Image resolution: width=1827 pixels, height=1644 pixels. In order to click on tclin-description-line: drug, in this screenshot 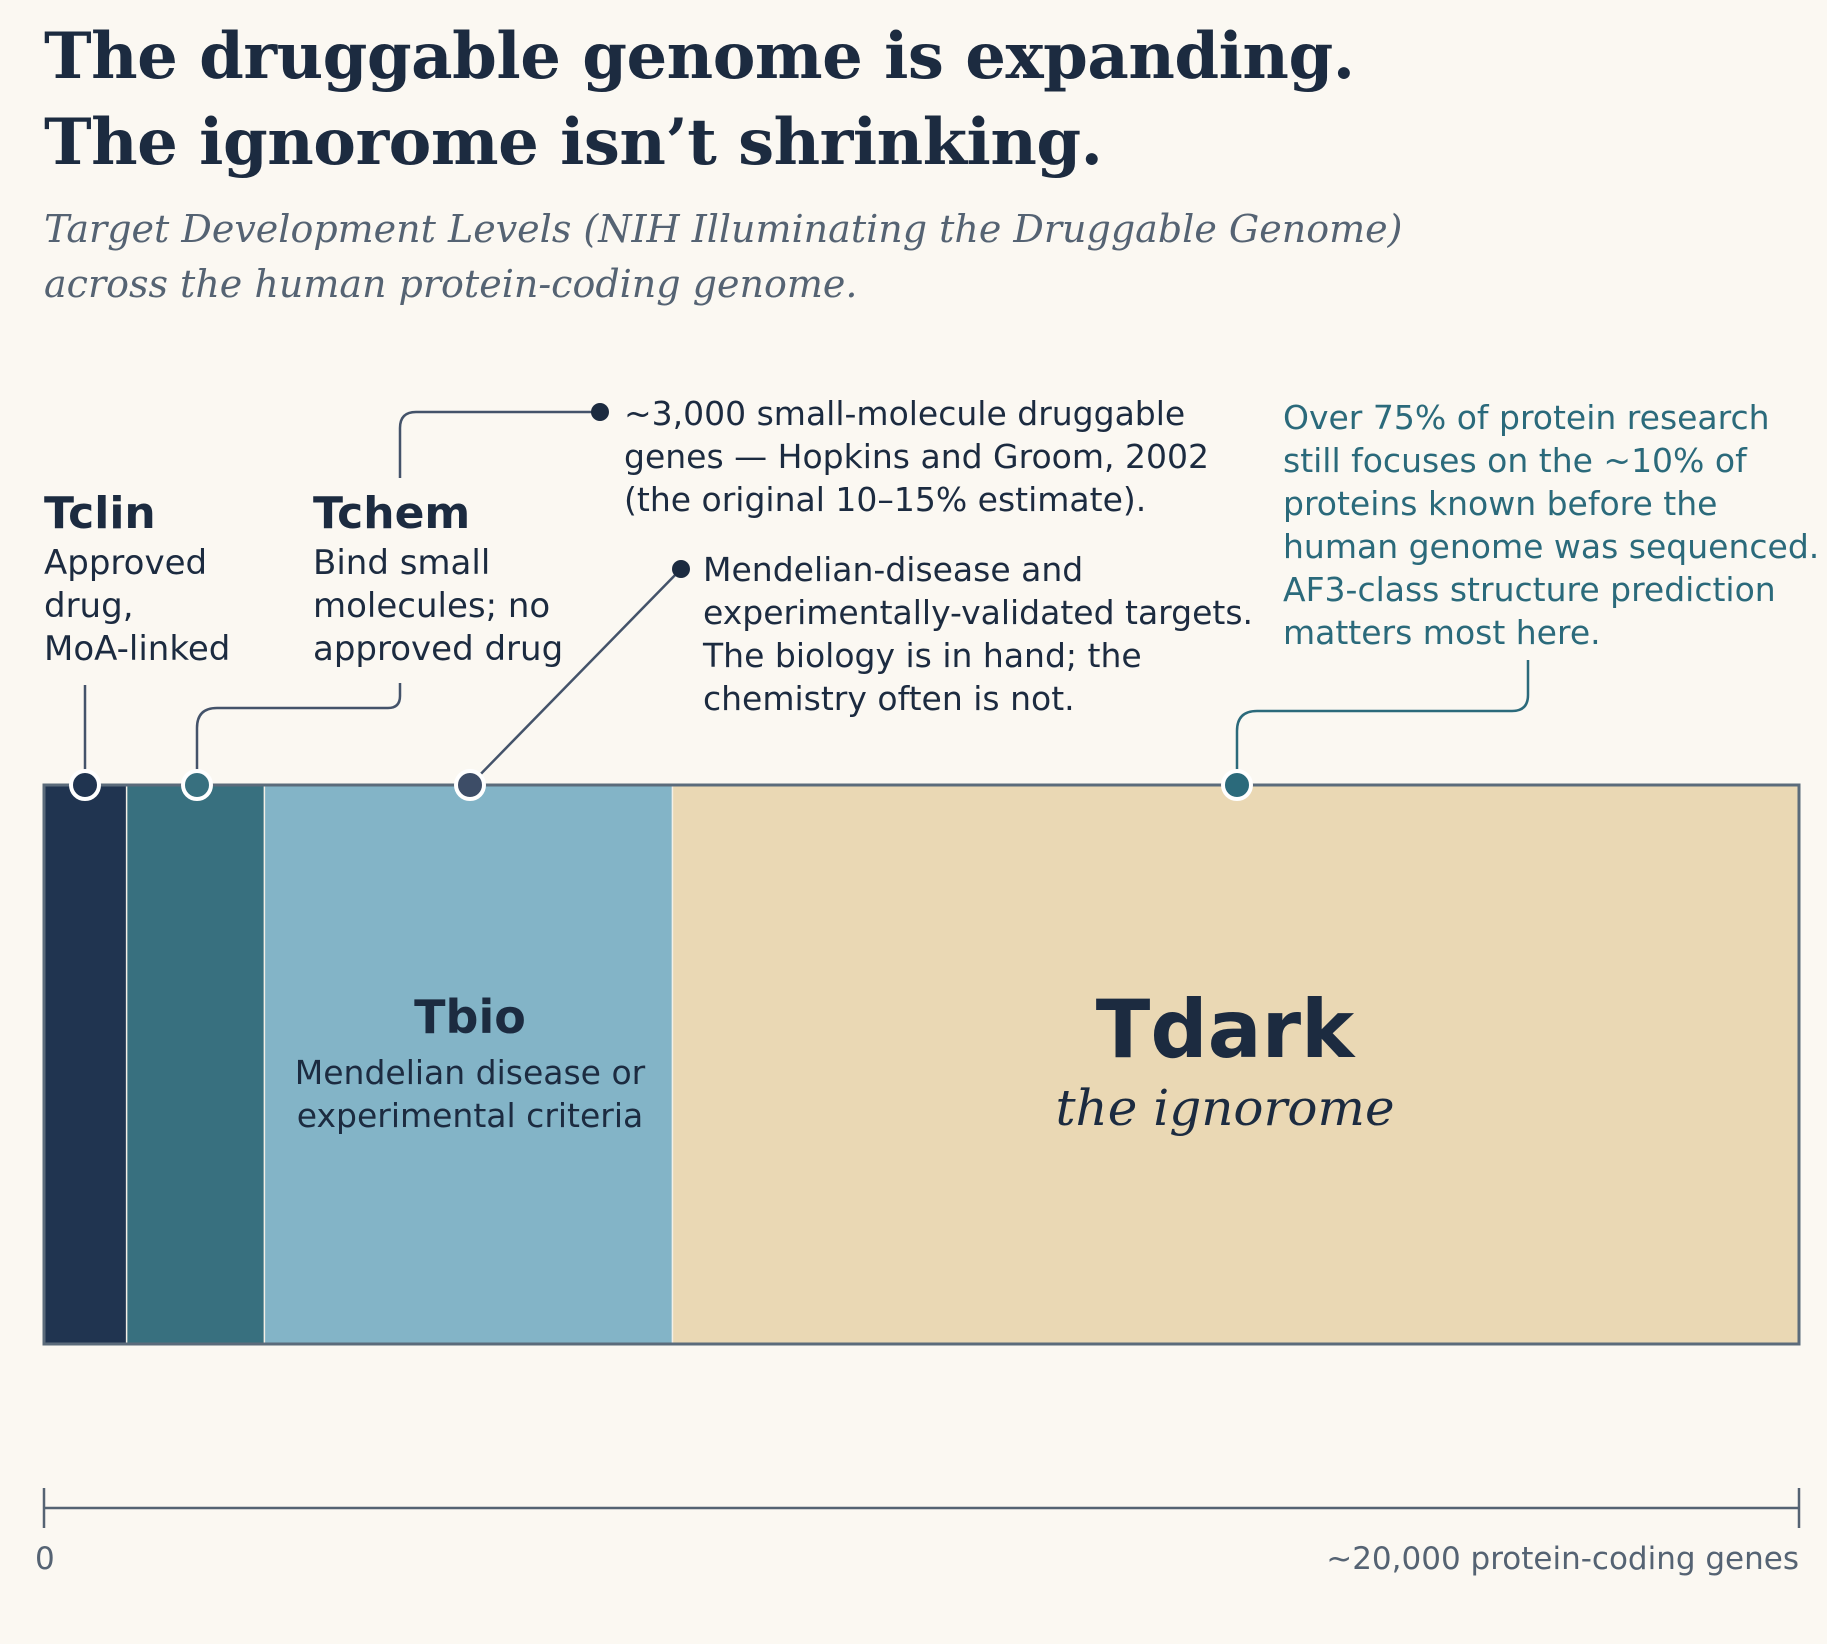, I will do `click(89, 606)`.